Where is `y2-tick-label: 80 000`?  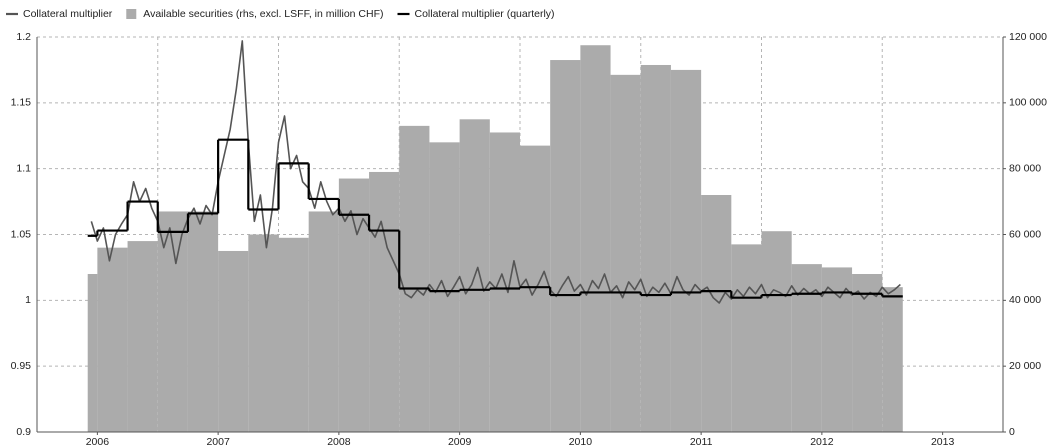 y2-tick-label: 80 000 is located at coordinates (1025, 168).